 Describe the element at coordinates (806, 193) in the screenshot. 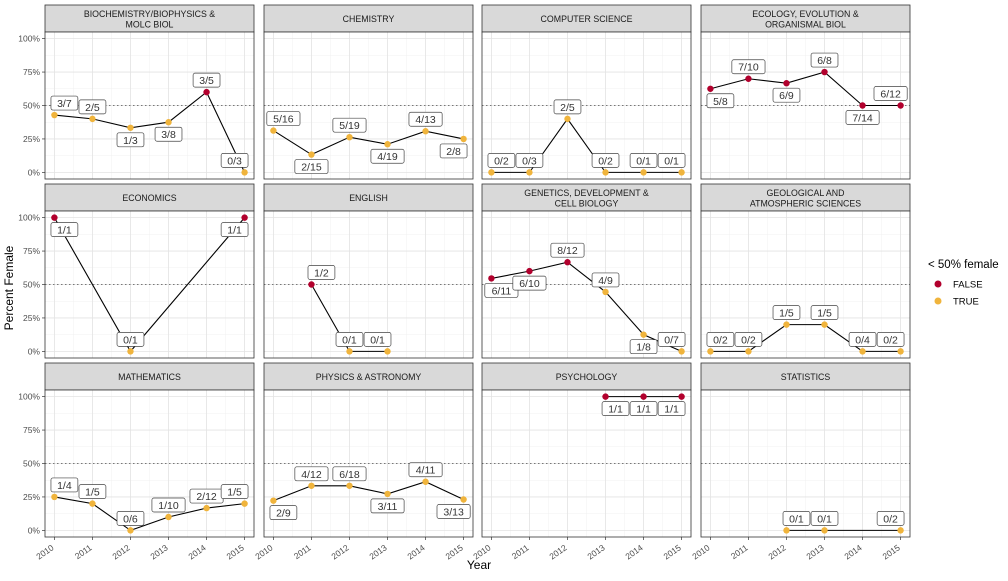

I see `panel-title: GEOLOGICAL AND` at that location.